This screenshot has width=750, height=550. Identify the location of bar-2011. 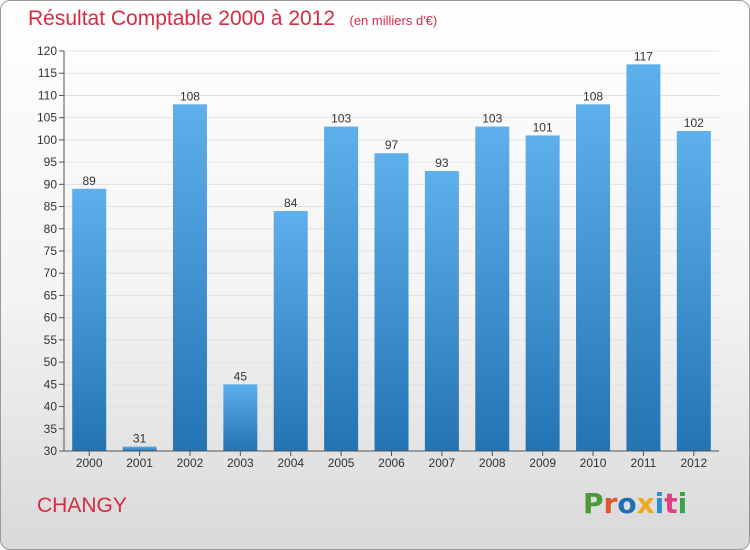
(643, 258).